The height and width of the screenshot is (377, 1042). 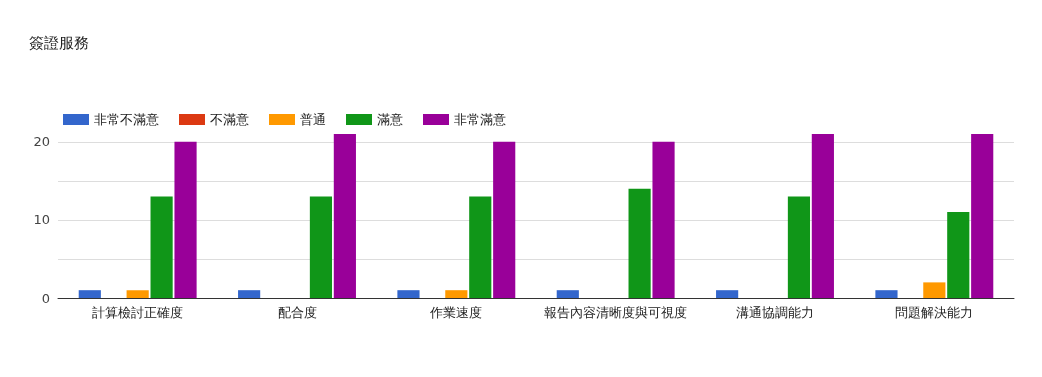 I want to click on legend-label: 不滿意, so click(x=229, y=119).